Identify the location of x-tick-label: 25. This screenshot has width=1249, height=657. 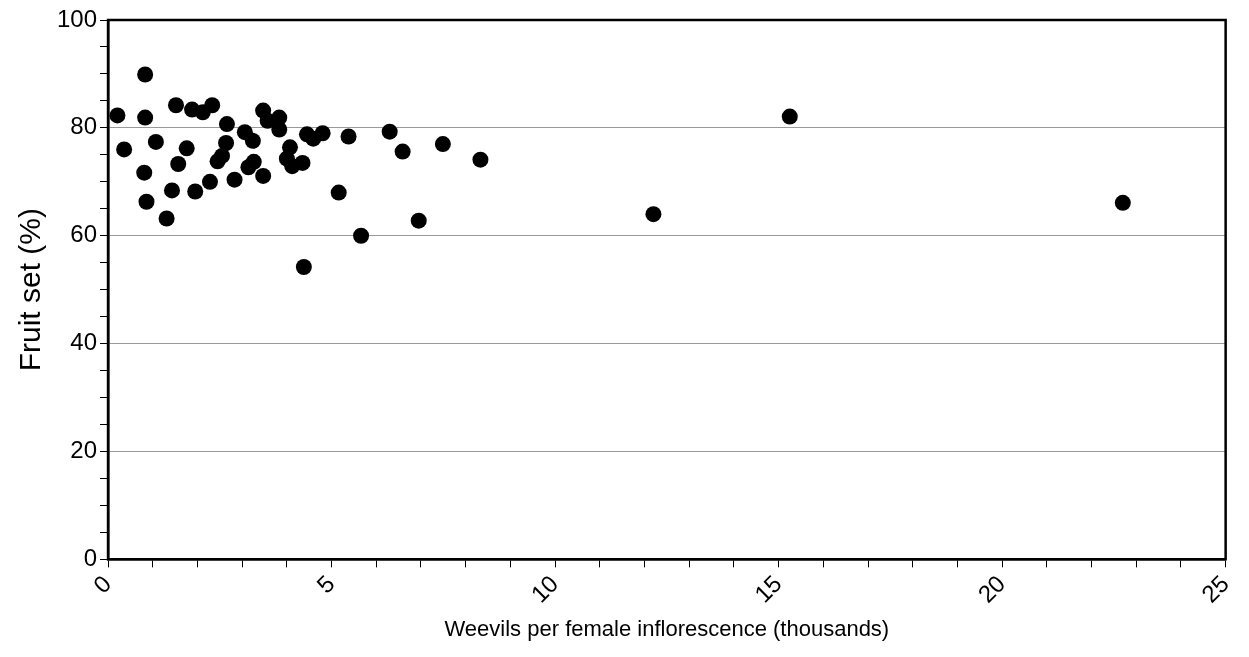
(1214, 588).